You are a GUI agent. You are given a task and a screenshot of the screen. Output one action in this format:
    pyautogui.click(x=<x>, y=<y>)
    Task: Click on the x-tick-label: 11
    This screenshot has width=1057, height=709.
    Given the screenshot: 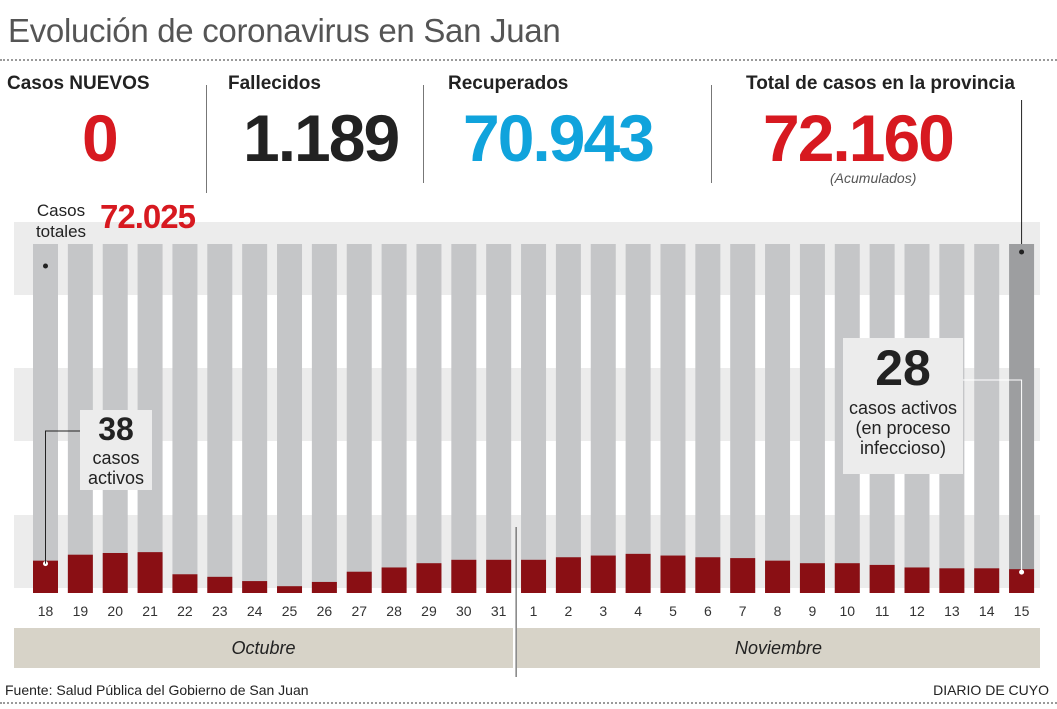 What is the action you would take?
    pyautogui.click(x=882, y=611)
    